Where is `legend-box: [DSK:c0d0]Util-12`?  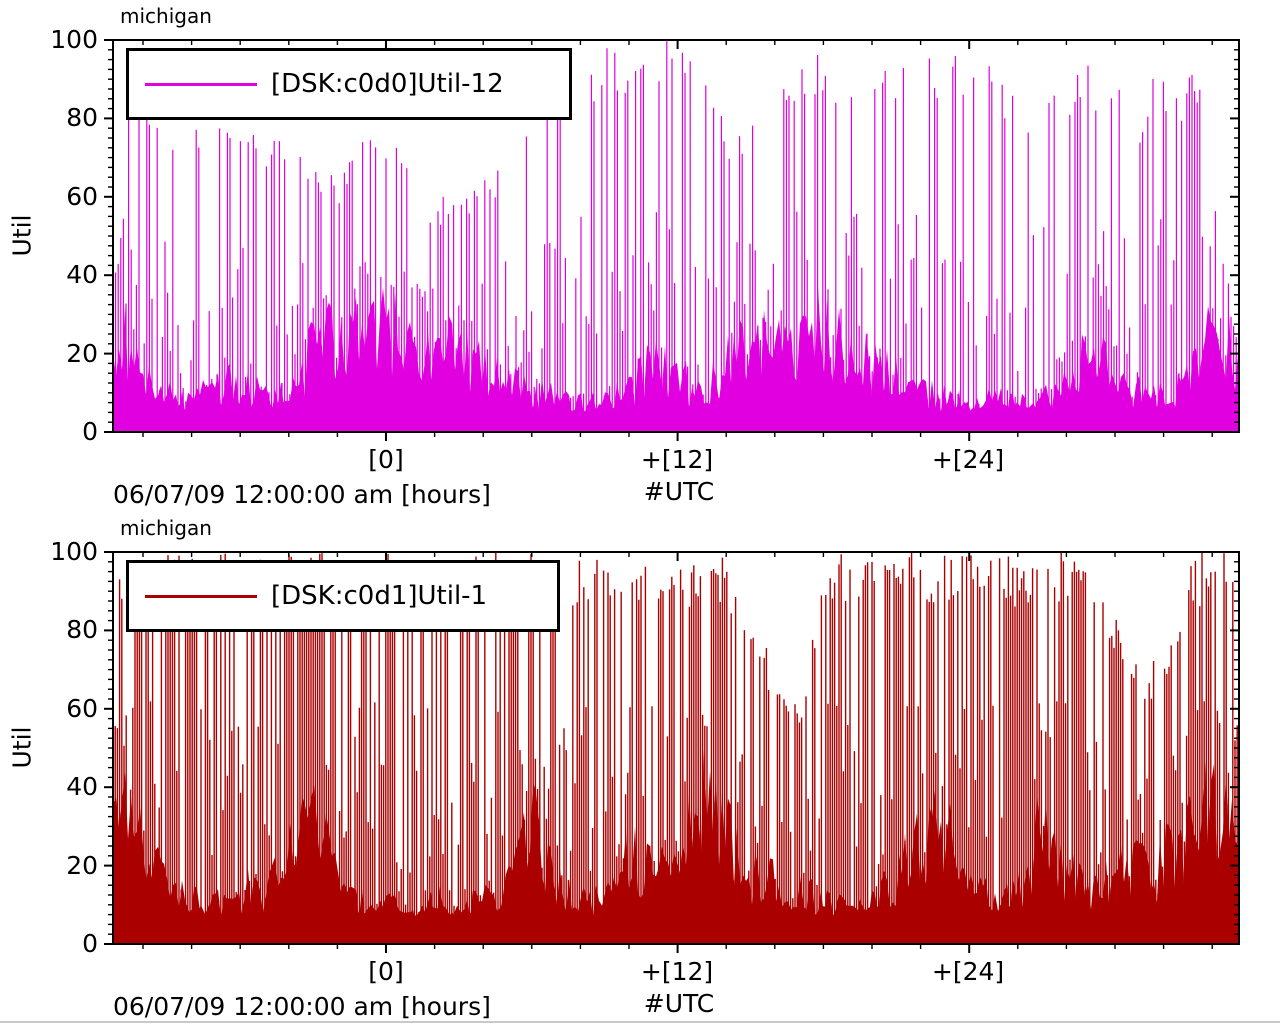
legend-box: [DSK:c0d0]Util-12 is located at coordinates (349, 84).